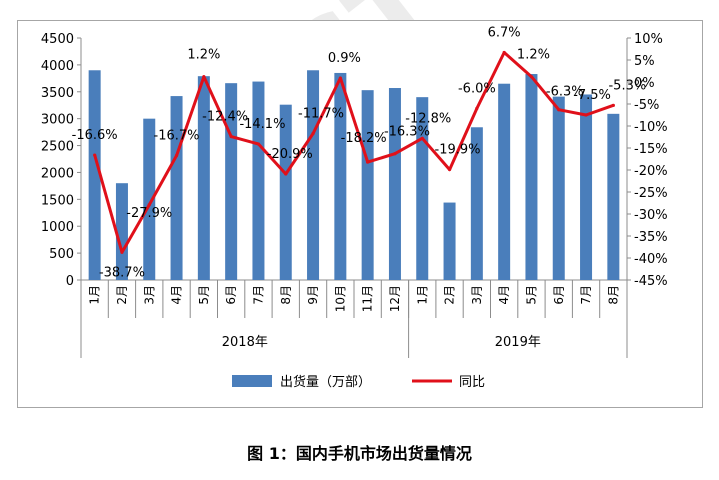  What do you see at coordinates (651, 237) in the screenshot?
I see `right-tick-label: -35%` at bounding box center [651, 237].